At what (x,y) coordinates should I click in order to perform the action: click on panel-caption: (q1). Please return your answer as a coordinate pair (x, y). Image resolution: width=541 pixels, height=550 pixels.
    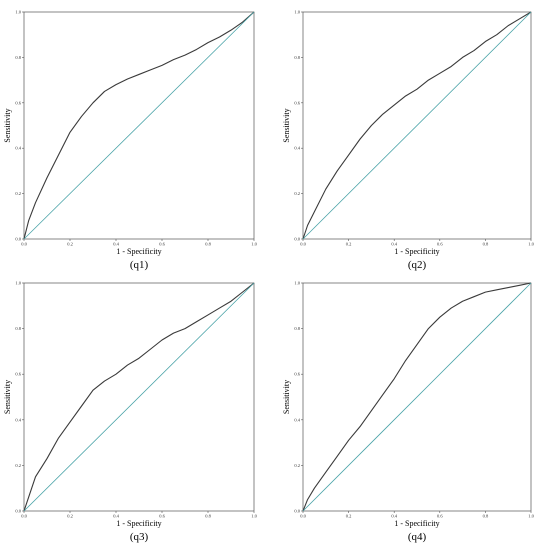
    Looking at the image, I should click on (139, 265).